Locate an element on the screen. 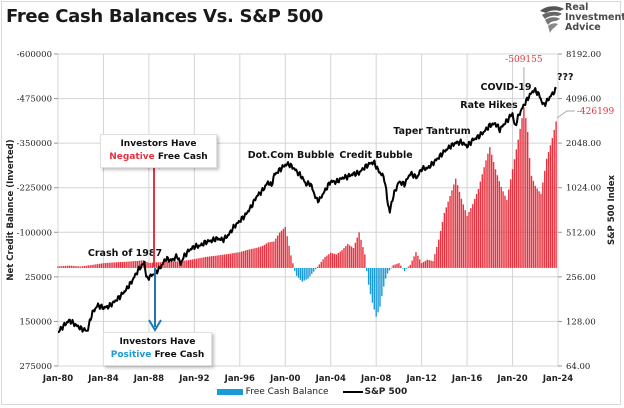  annotation-peak-value: -509155 is located at coordinates (524, 60).